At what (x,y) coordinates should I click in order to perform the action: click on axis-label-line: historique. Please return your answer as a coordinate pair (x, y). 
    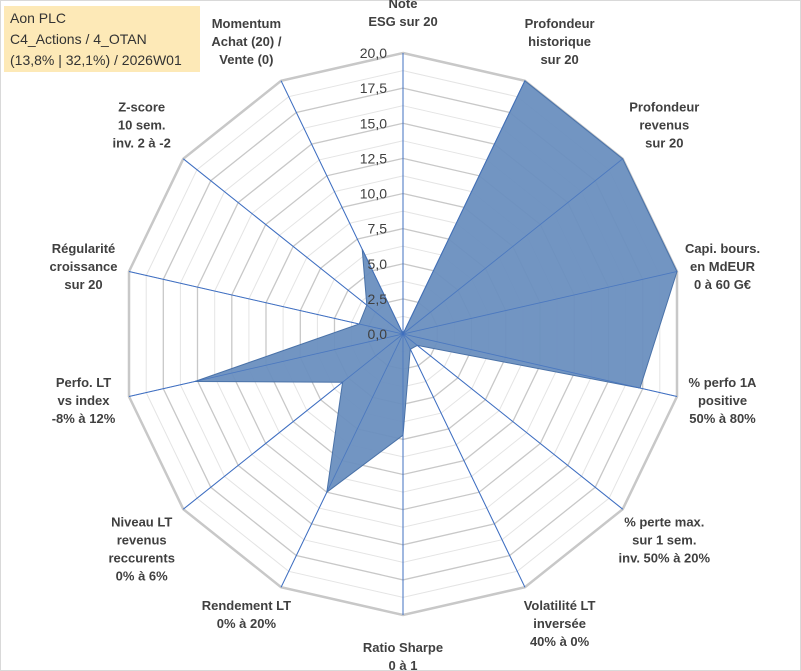
    Looking at the image, I should click on (559, 41).